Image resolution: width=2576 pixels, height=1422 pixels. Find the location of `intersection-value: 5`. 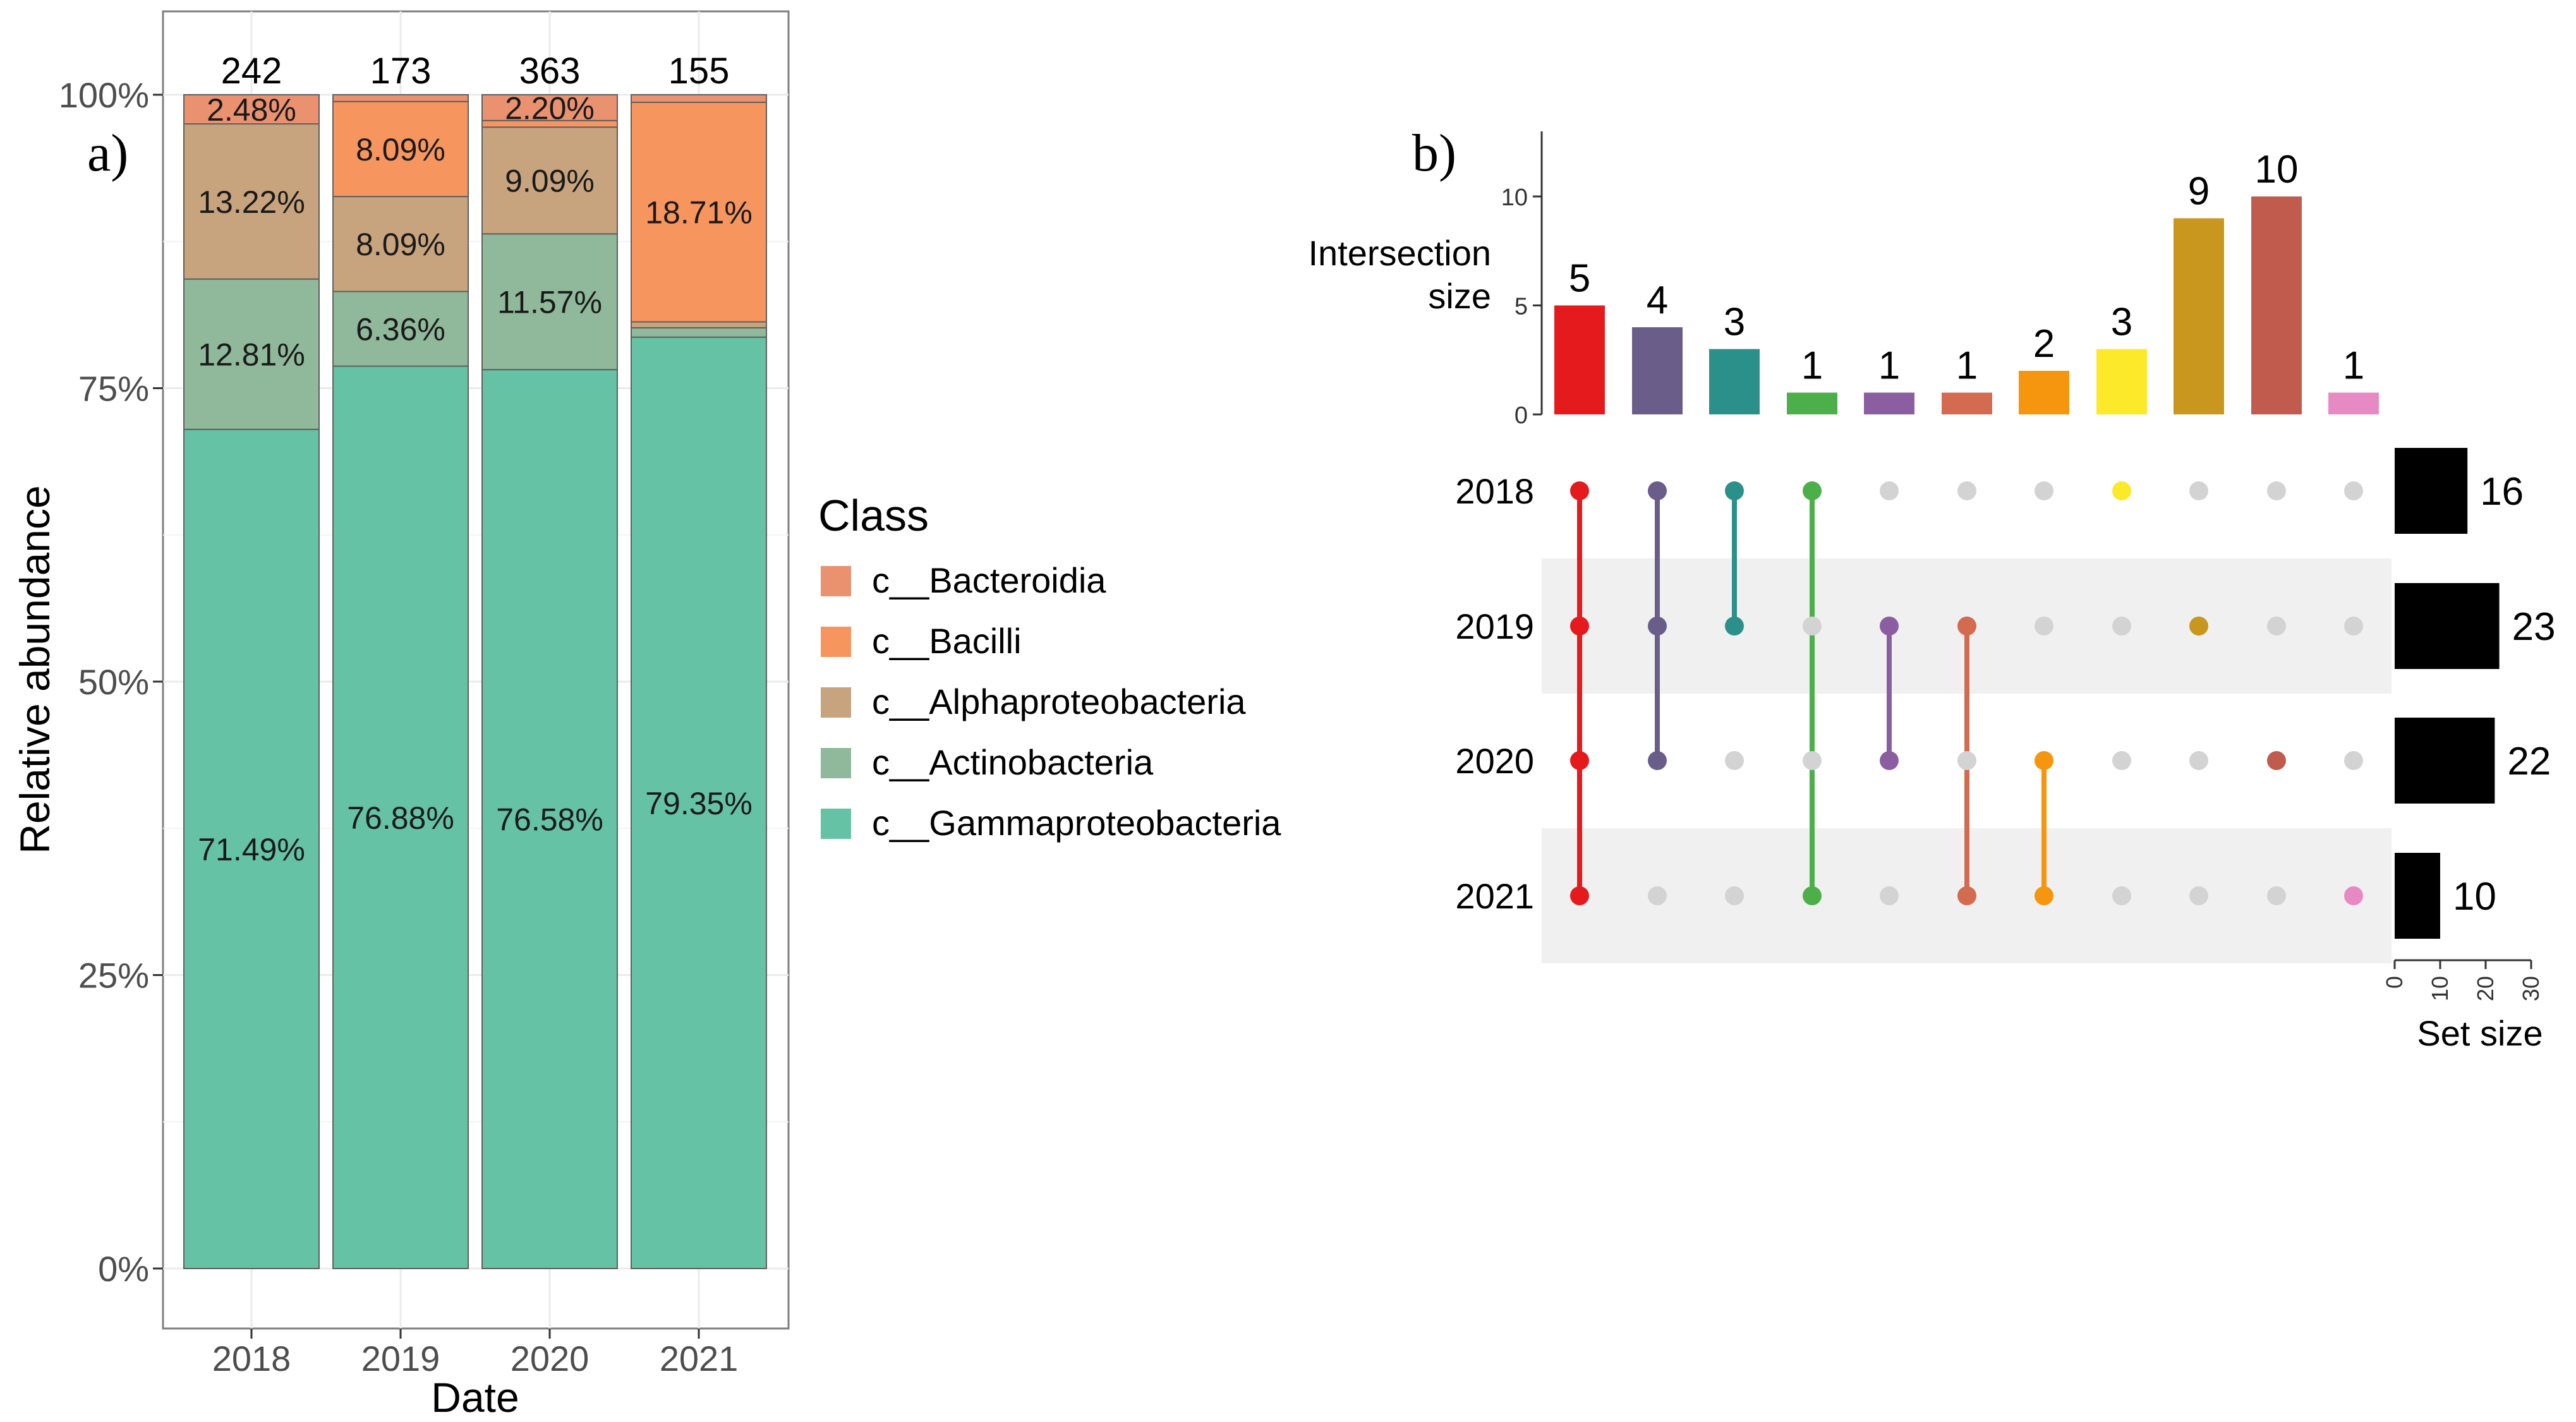

intersection-value: 5 is located at coordinates (1579, 279).